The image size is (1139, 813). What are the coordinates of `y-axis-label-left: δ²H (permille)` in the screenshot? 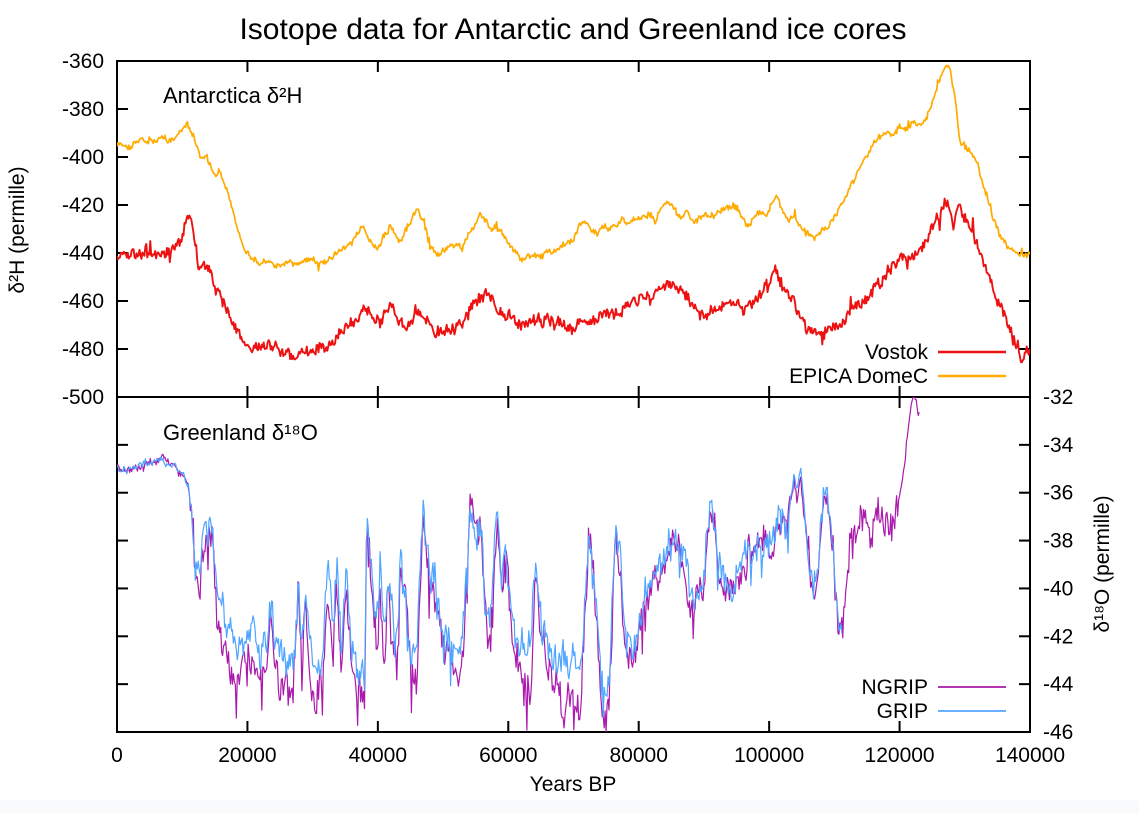 It's located at (17, 229).